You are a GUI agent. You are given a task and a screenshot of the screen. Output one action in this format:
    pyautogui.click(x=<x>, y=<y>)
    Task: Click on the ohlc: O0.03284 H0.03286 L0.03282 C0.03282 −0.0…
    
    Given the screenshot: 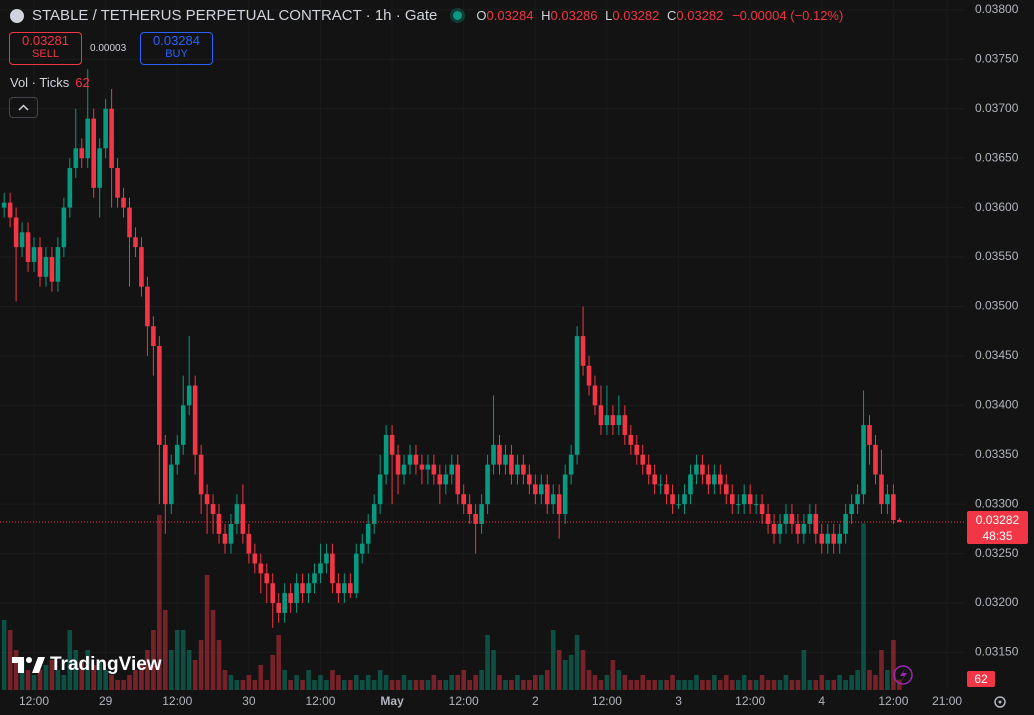 What is the action you would take?
    pyautogui.click(x=657, y=15)
    